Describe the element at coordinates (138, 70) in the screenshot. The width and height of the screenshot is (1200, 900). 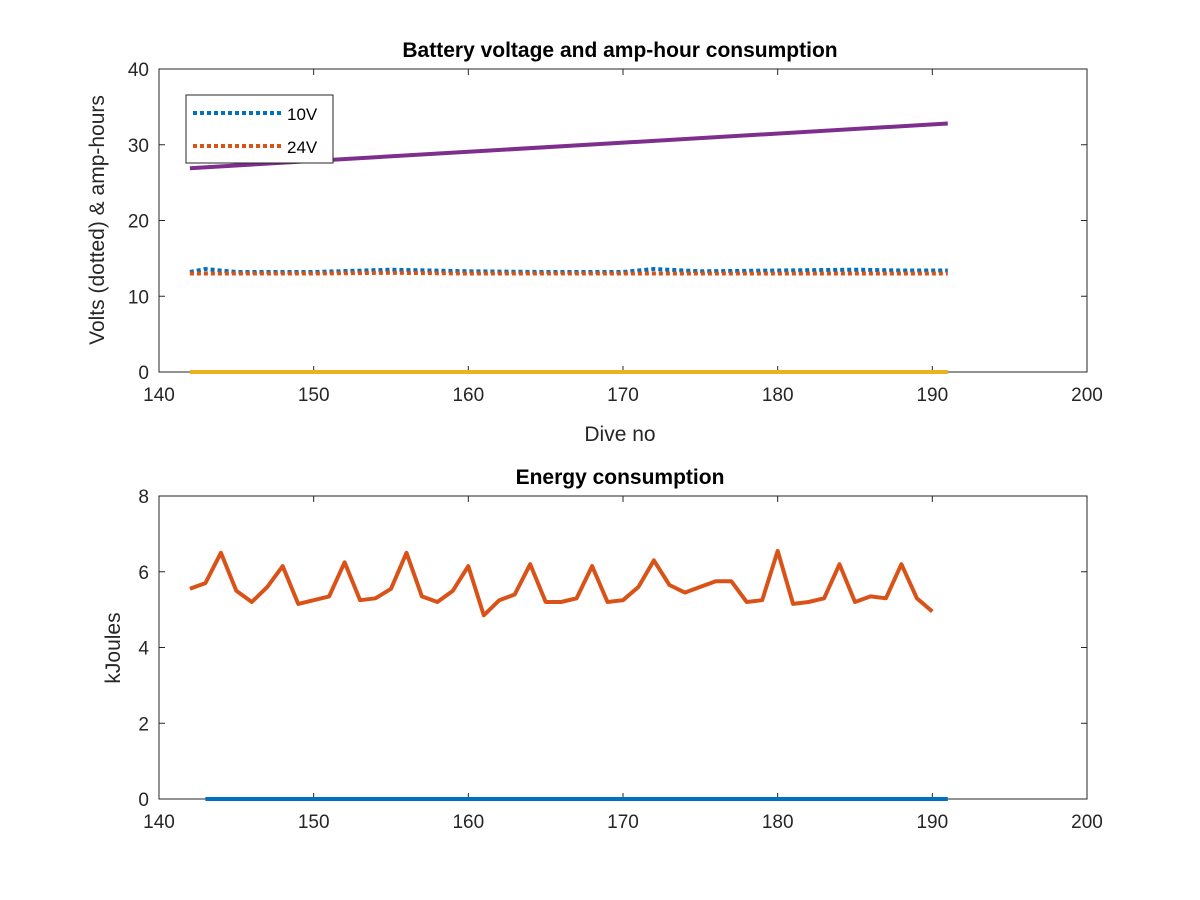
I see `y-tick-label: 40` at that location.